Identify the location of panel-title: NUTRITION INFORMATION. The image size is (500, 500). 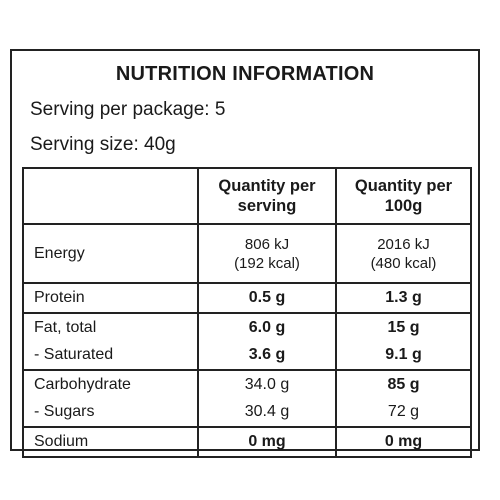
(245, 74).